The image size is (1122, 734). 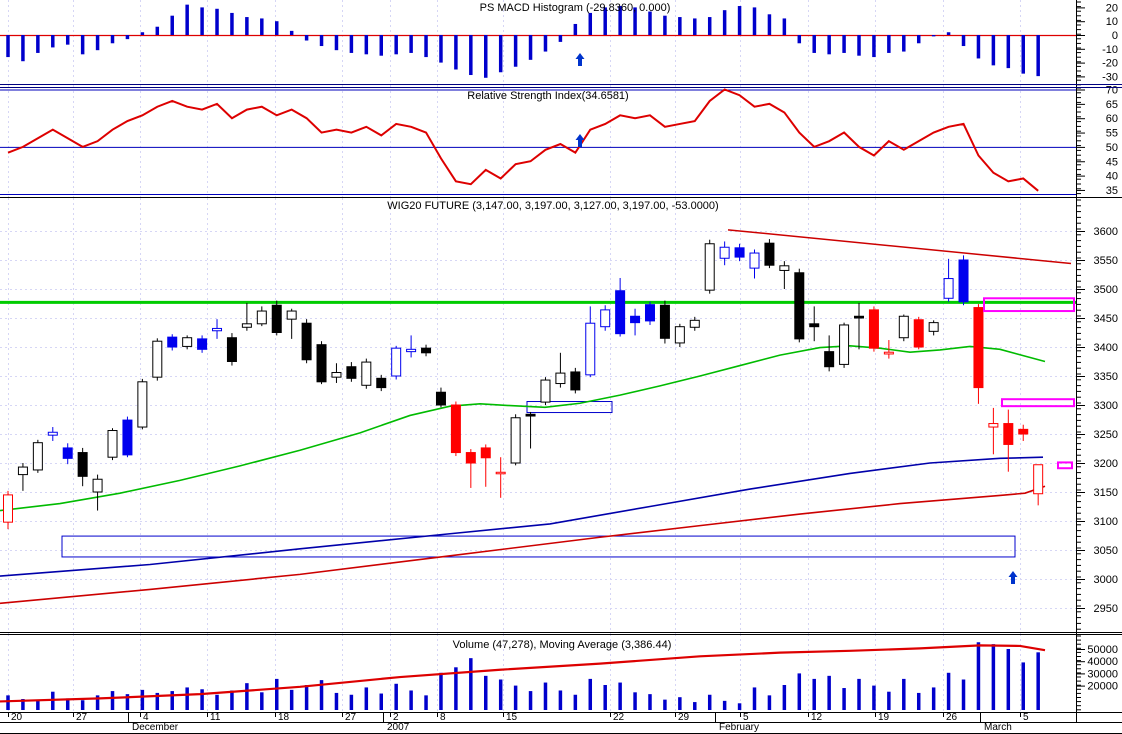 I want to click on y-tick-label: 2950, so click(x=1106, y=609).